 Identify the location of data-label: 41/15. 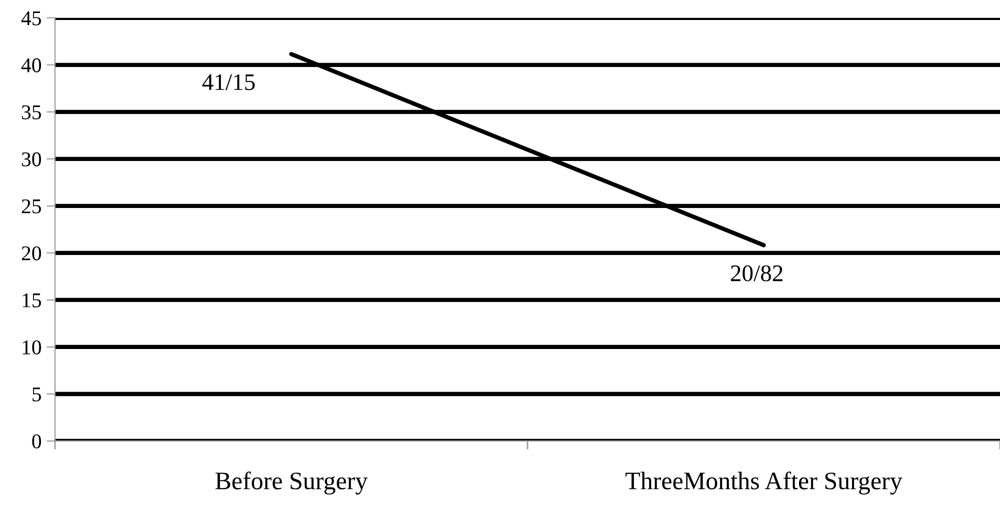
(228, 82).